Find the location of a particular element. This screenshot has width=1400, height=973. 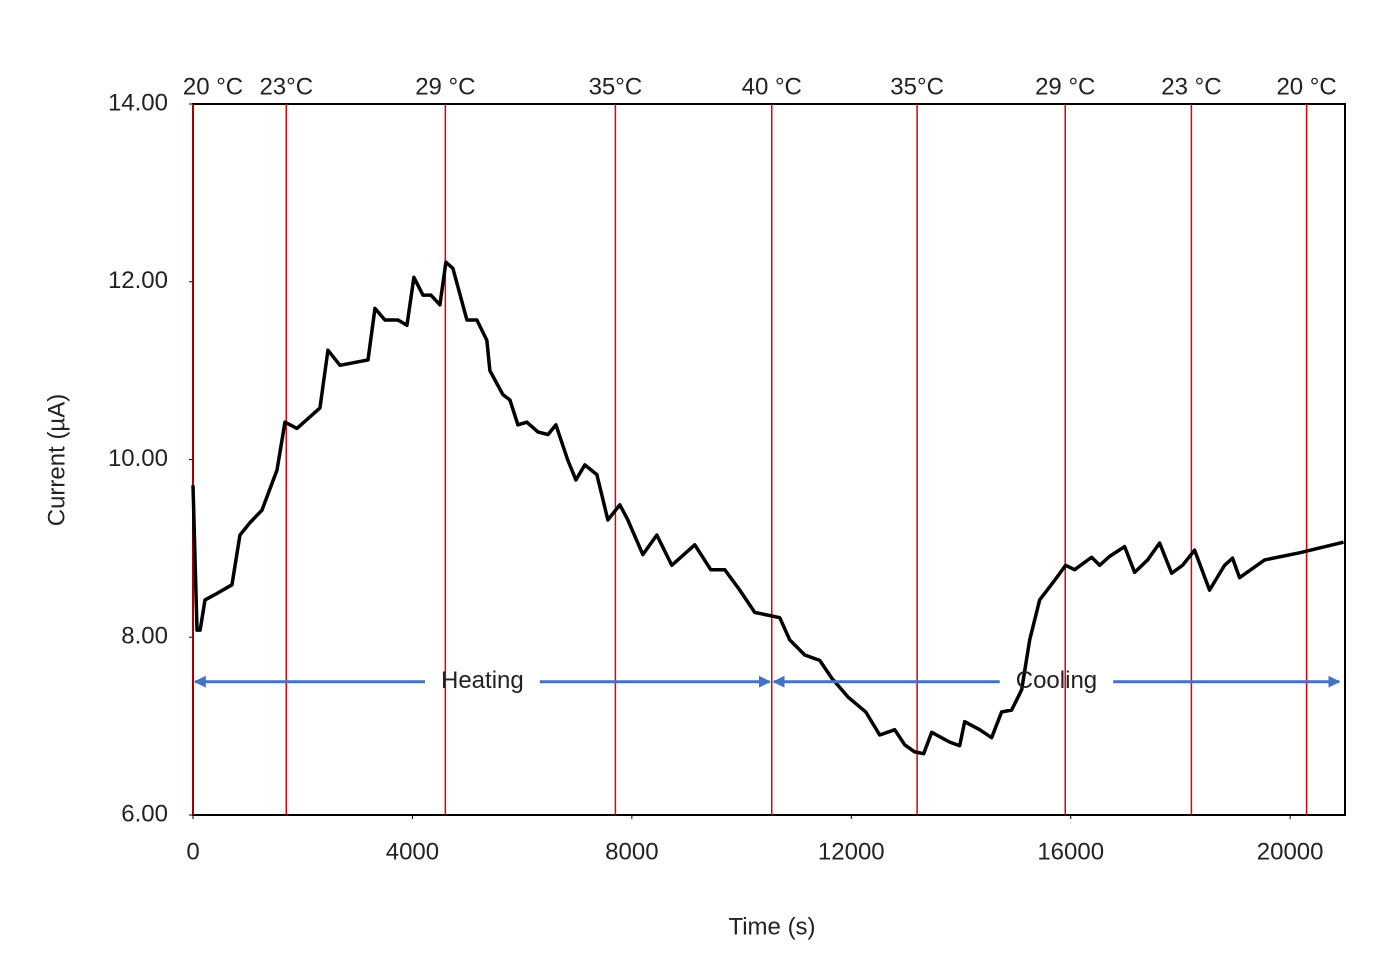

y-tick-label: 8.00 is located at coordinates (144, 636).